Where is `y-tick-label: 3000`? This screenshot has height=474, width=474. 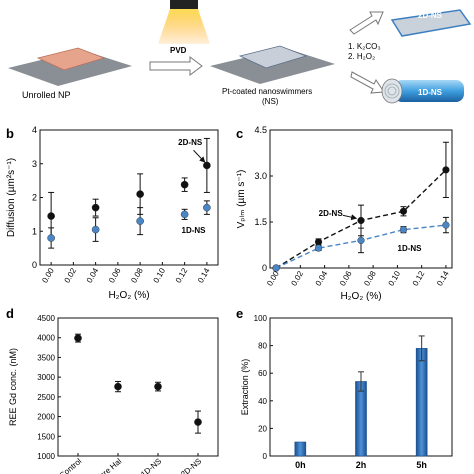 y-tick-label: 3000 is located at coordinates (46, 377).